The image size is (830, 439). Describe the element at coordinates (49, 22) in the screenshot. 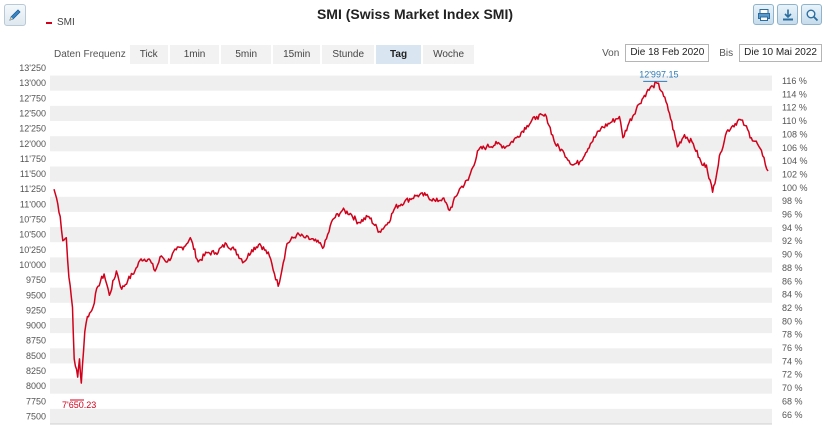

I see `legend-swatch` at that location.